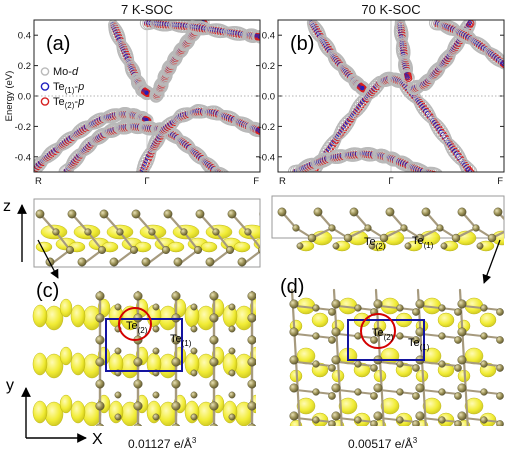 This screenshot has width=514, height=457. What do you see at coordinates (38, 181) in the screenshot?
I see `xtick-label: R` at bounding box center [38, 181].